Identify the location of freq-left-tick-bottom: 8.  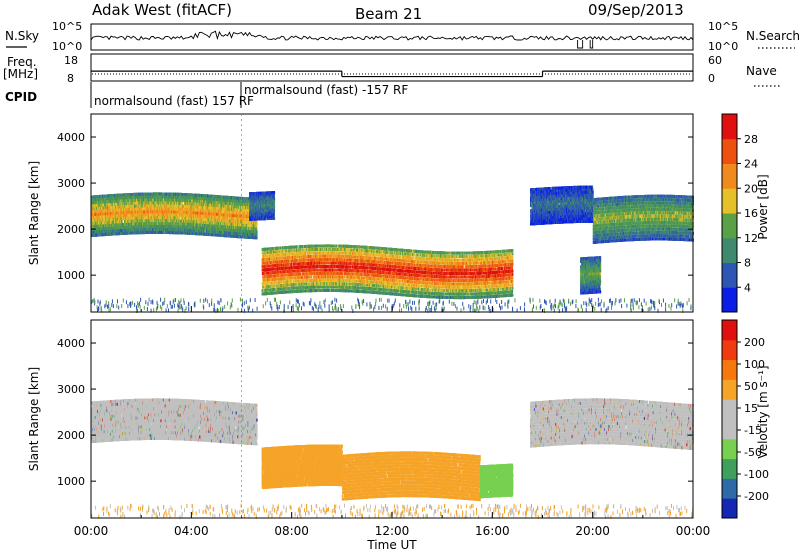
(70, 78).